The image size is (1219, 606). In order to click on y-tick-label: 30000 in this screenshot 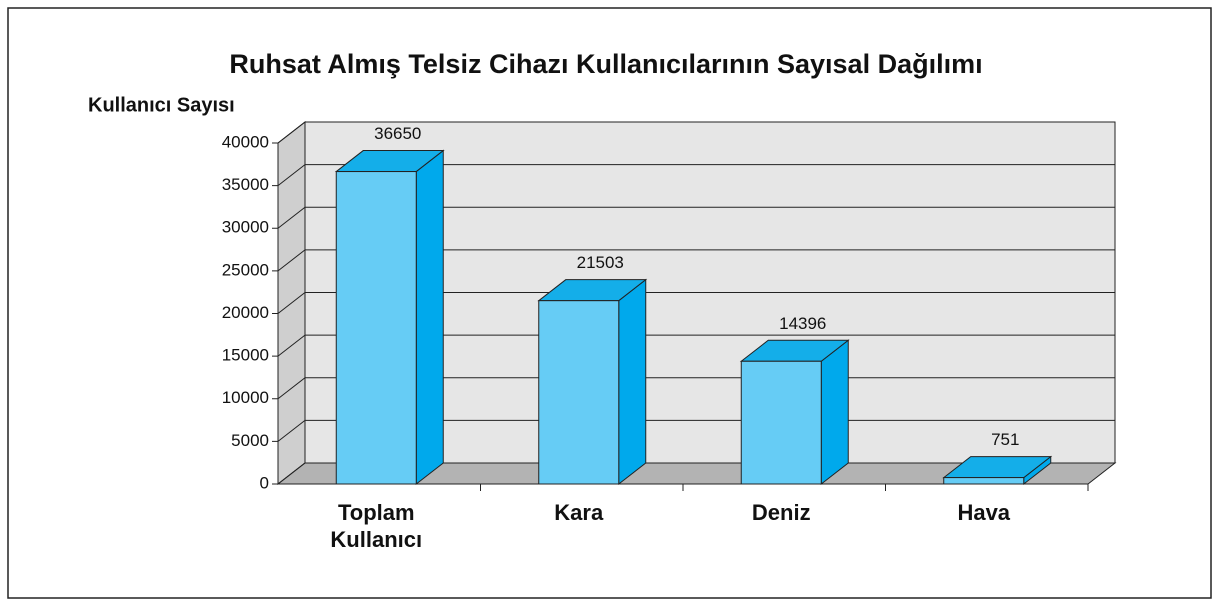, I will do `click(245, 227)`.